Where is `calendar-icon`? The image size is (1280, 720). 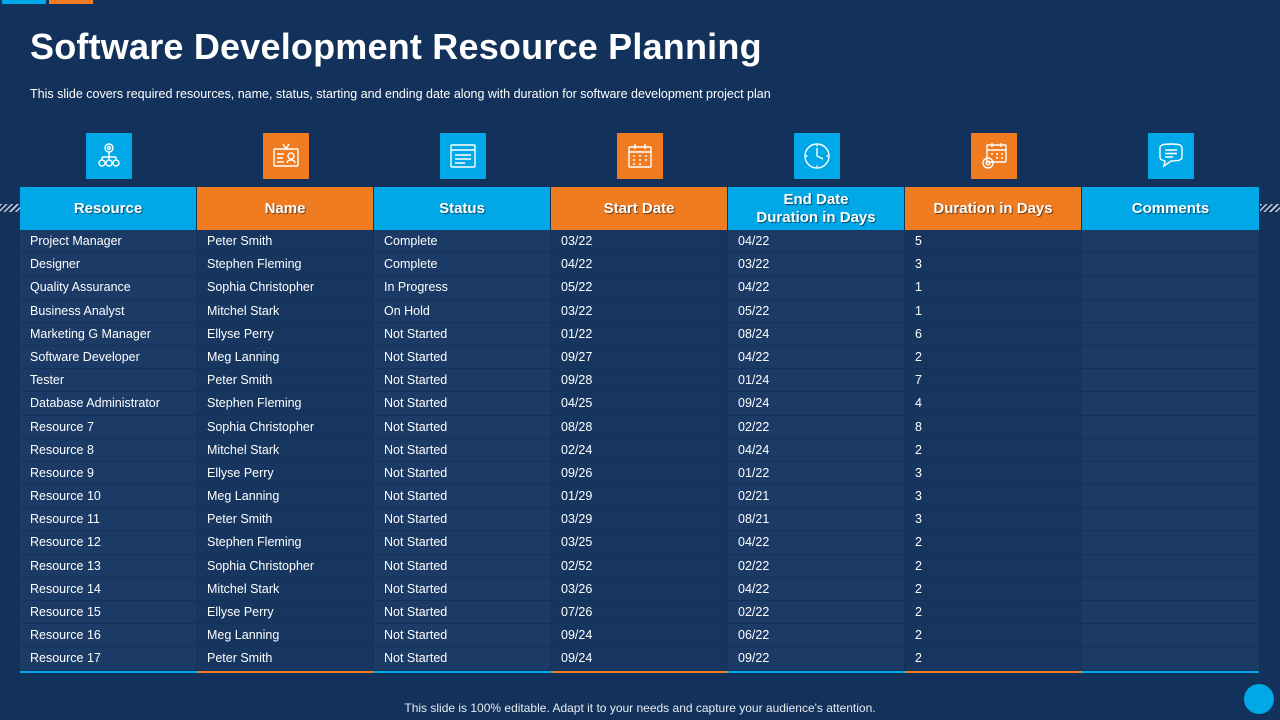
calendar-icon is located at coordinates (639, 156).